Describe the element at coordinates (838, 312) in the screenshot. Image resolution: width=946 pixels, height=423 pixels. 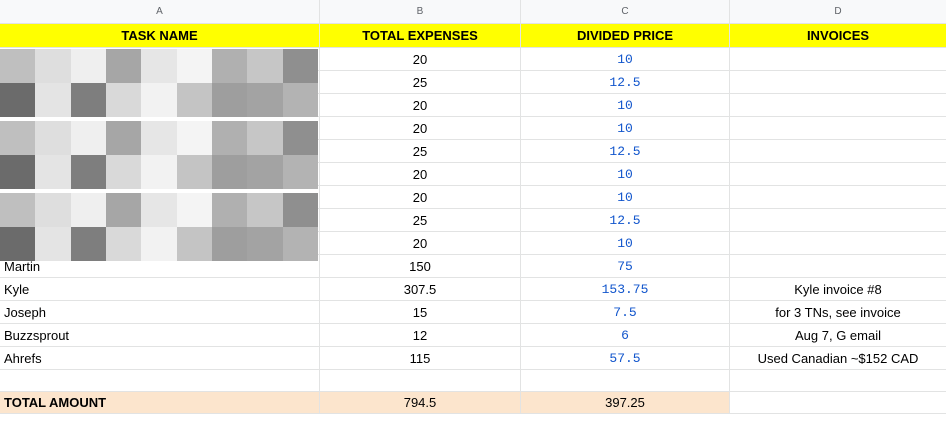
I see `invoice-cell: for 3 TNs, see invoice` at that location.